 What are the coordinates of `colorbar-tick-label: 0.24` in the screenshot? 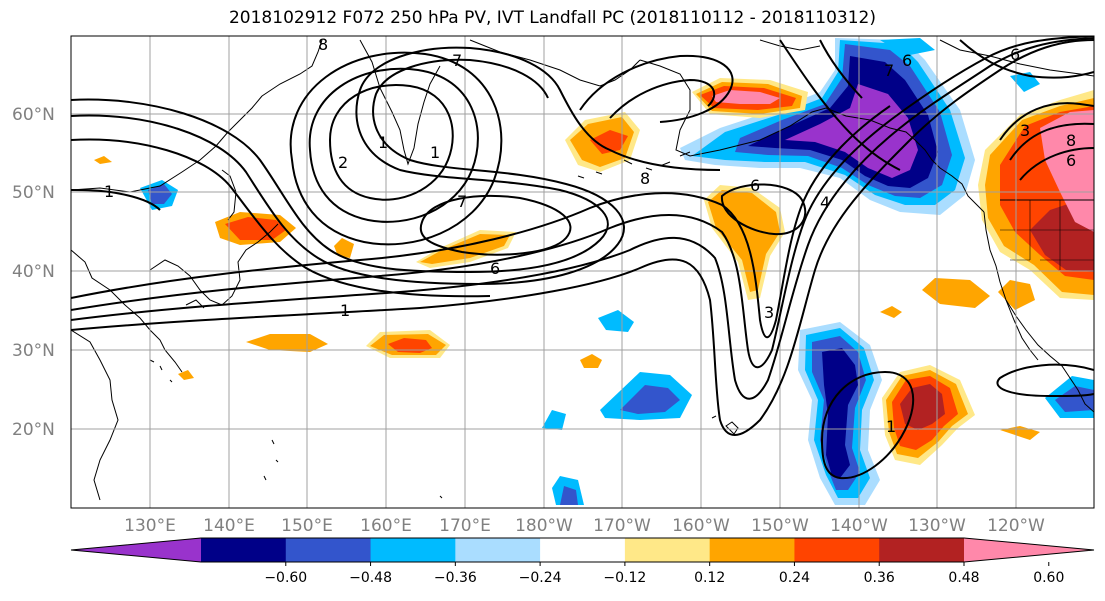 It's located at (794, 578).